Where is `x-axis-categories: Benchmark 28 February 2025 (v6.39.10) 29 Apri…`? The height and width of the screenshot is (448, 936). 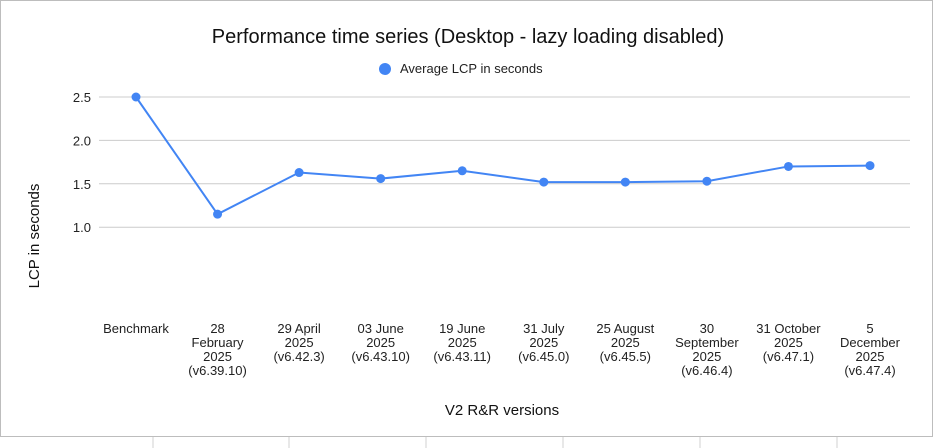 x-axis-categories: Benchmark 28 February 2025 (v6.39.10) 29 Apri… is located at coordinates (502, 349).